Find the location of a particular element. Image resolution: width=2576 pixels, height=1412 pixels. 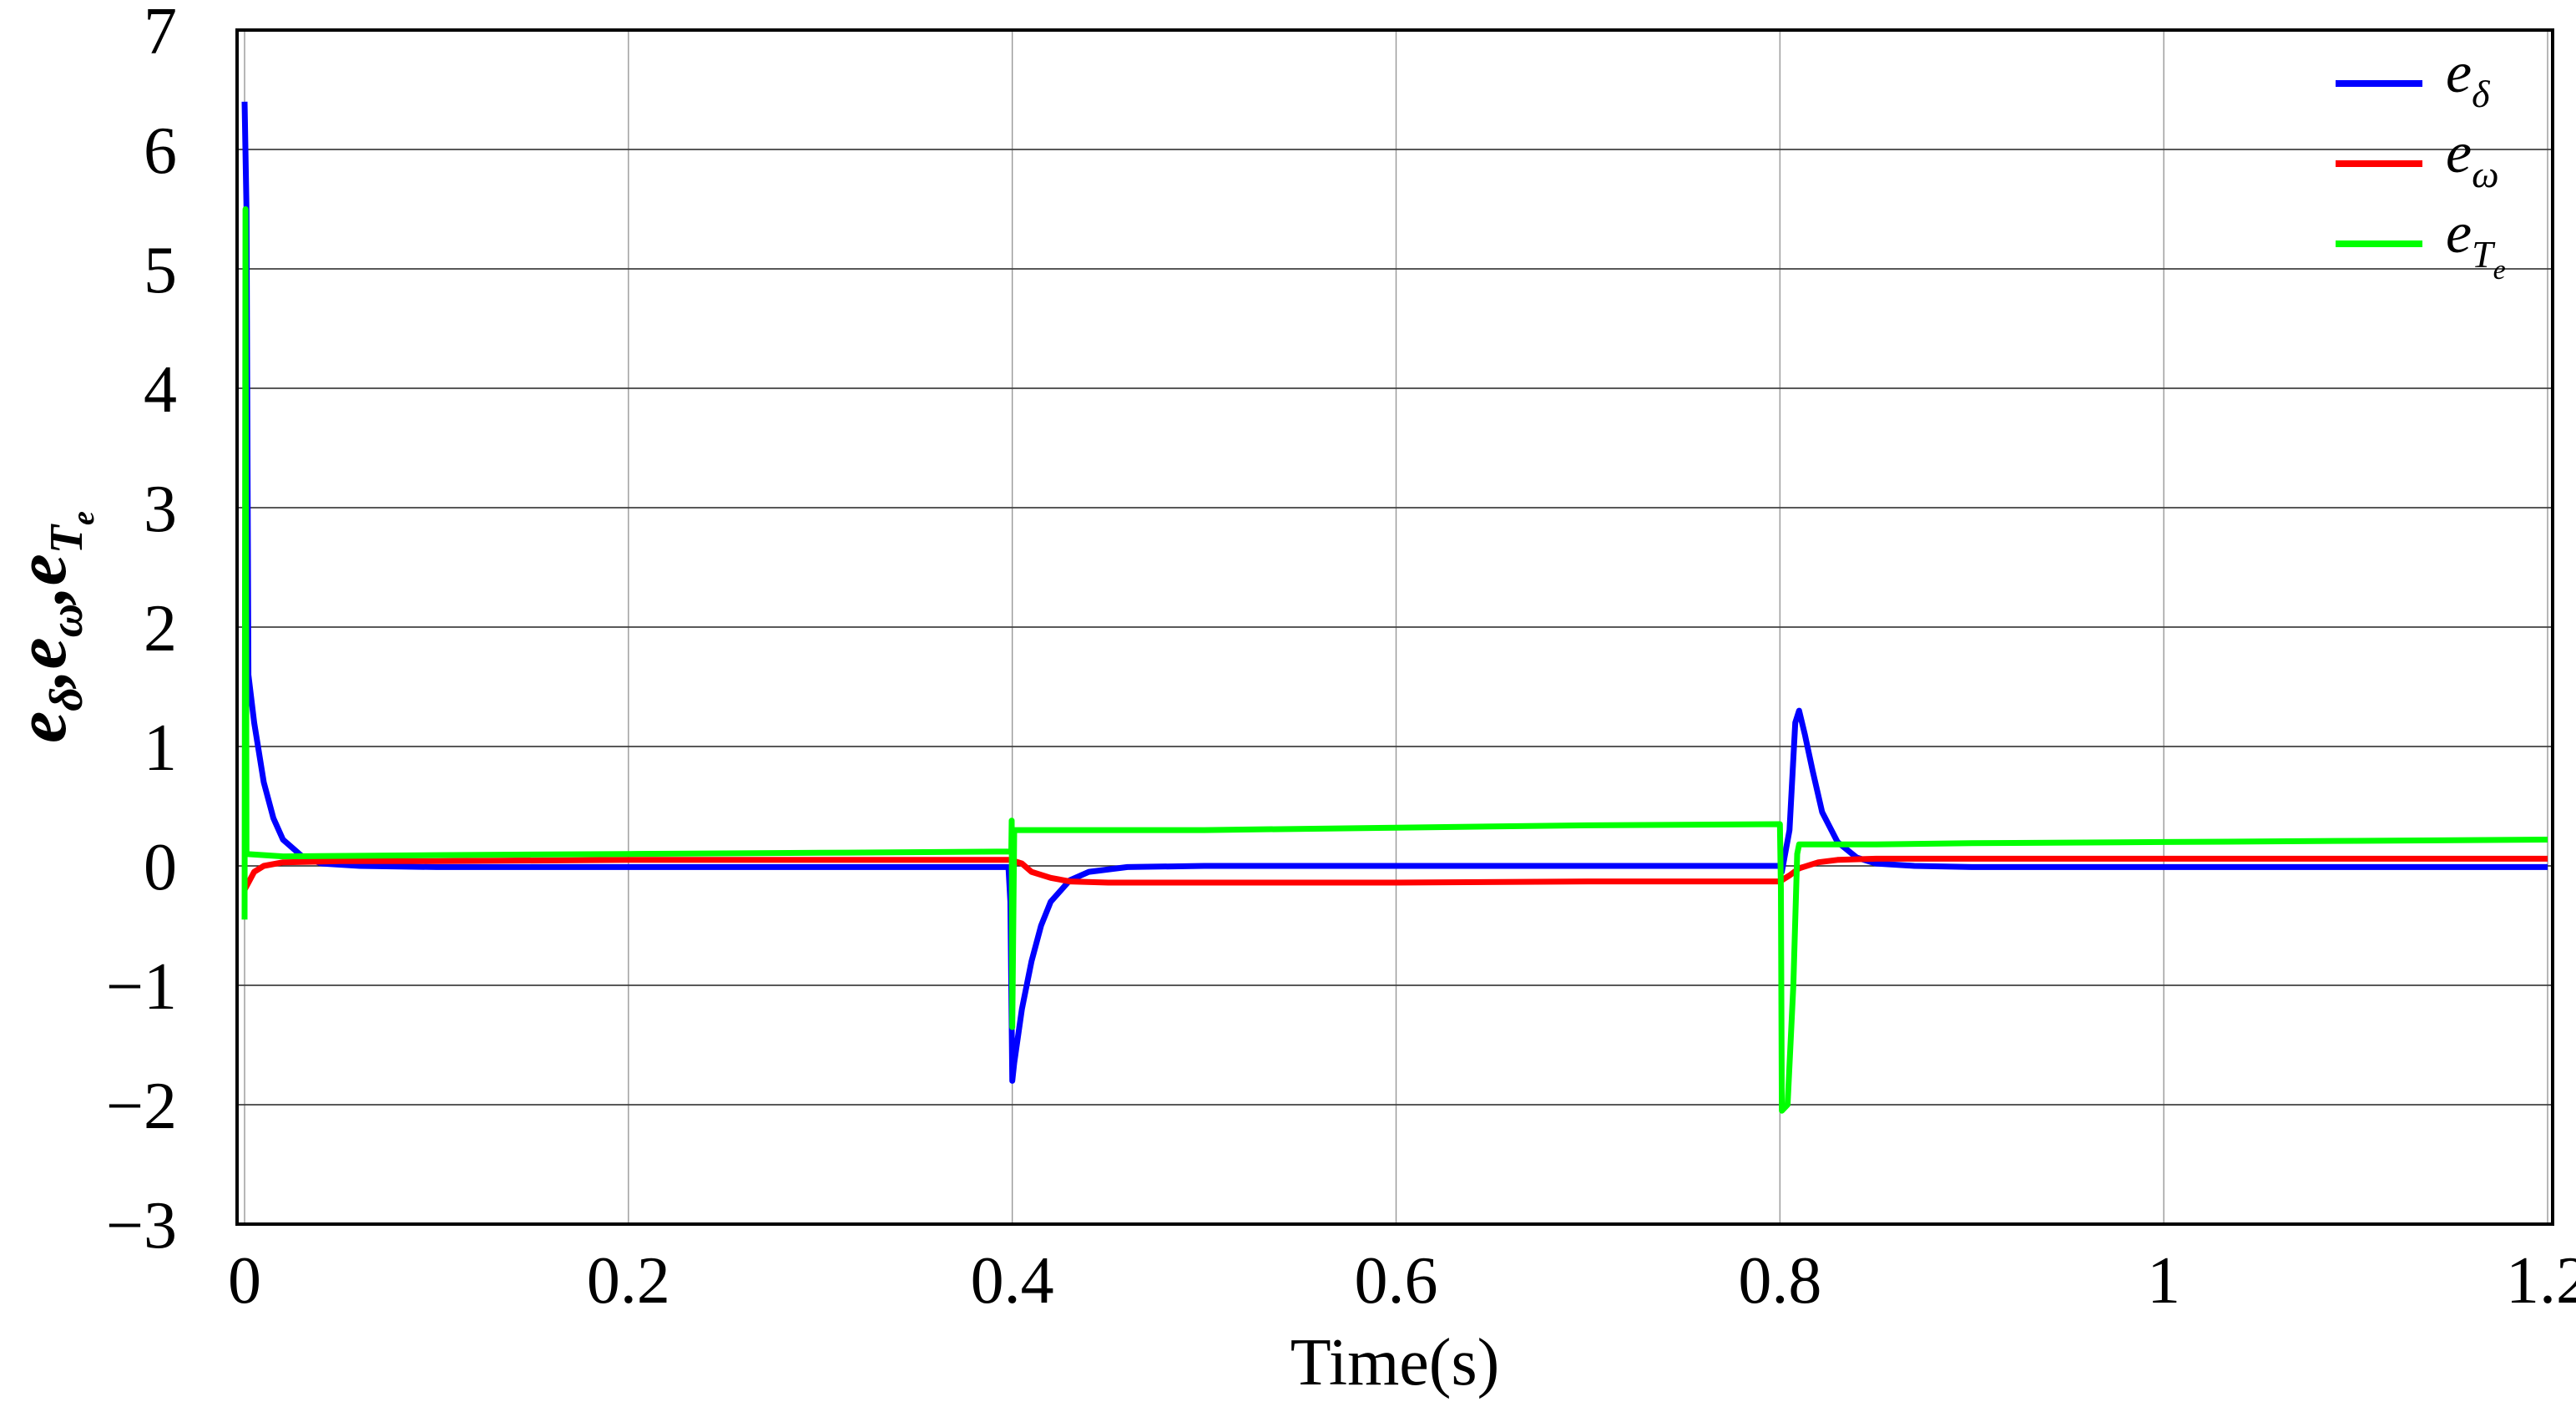

y-tick-label: −1 is located at coordinates (141, 987).